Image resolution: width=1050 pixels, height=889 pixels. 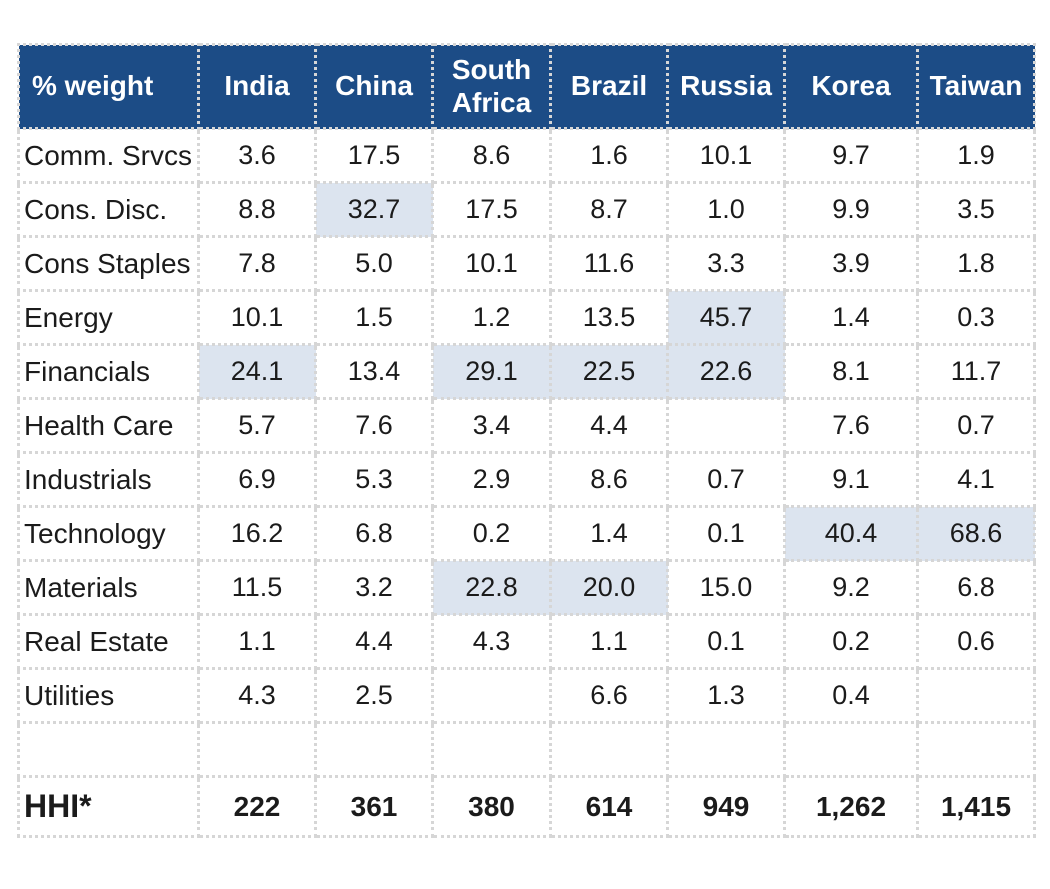 What do you see at coordinates (726, 371) in the screenshot?
I see `value-cell: 22.6` at bounding box center [726, 371].